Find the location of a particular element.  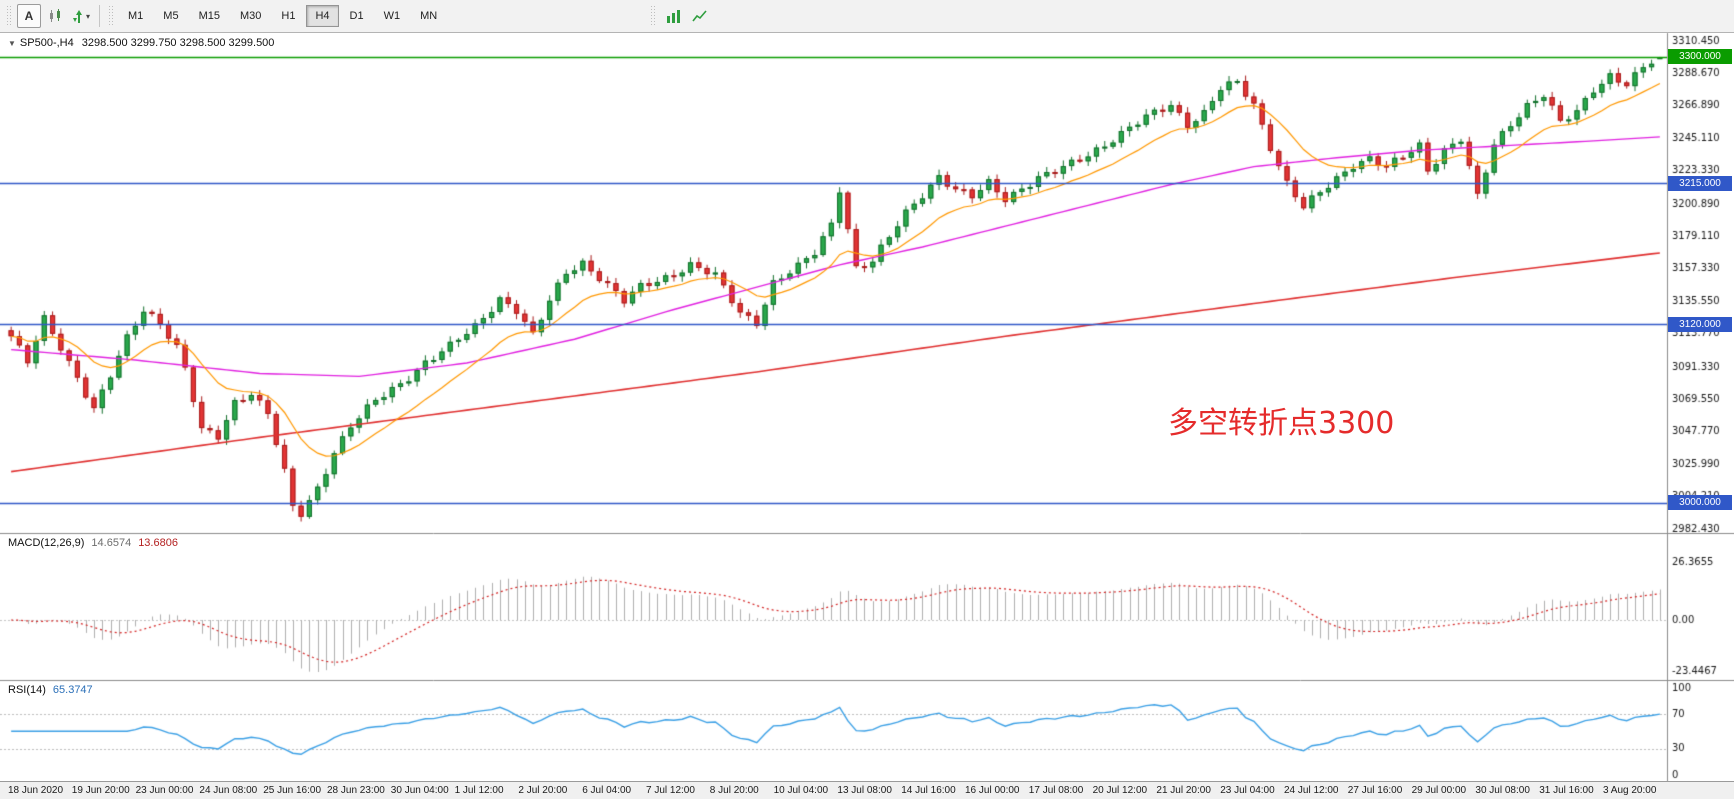

macd-label-line: MACD(12,26,9) 14.6574 13.6806 is located at coordinates (93, 543).